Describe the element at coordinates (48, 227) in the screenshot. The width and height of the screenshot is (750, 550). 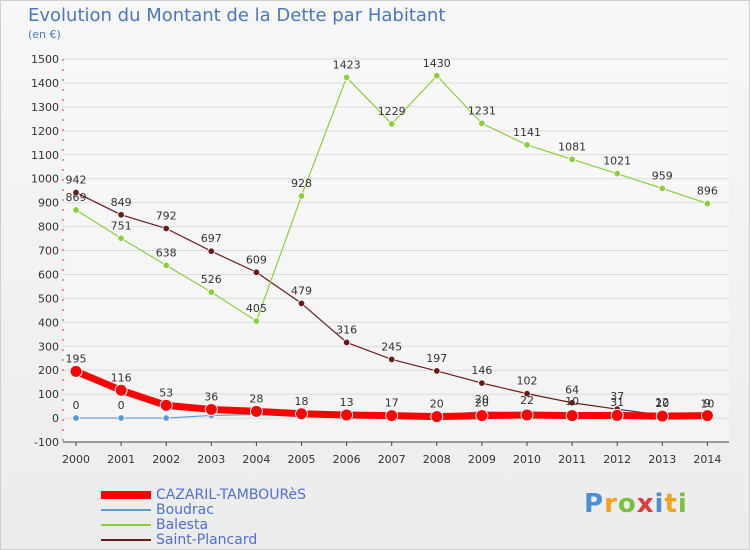
I see `y-tick-label: 800` at that location.